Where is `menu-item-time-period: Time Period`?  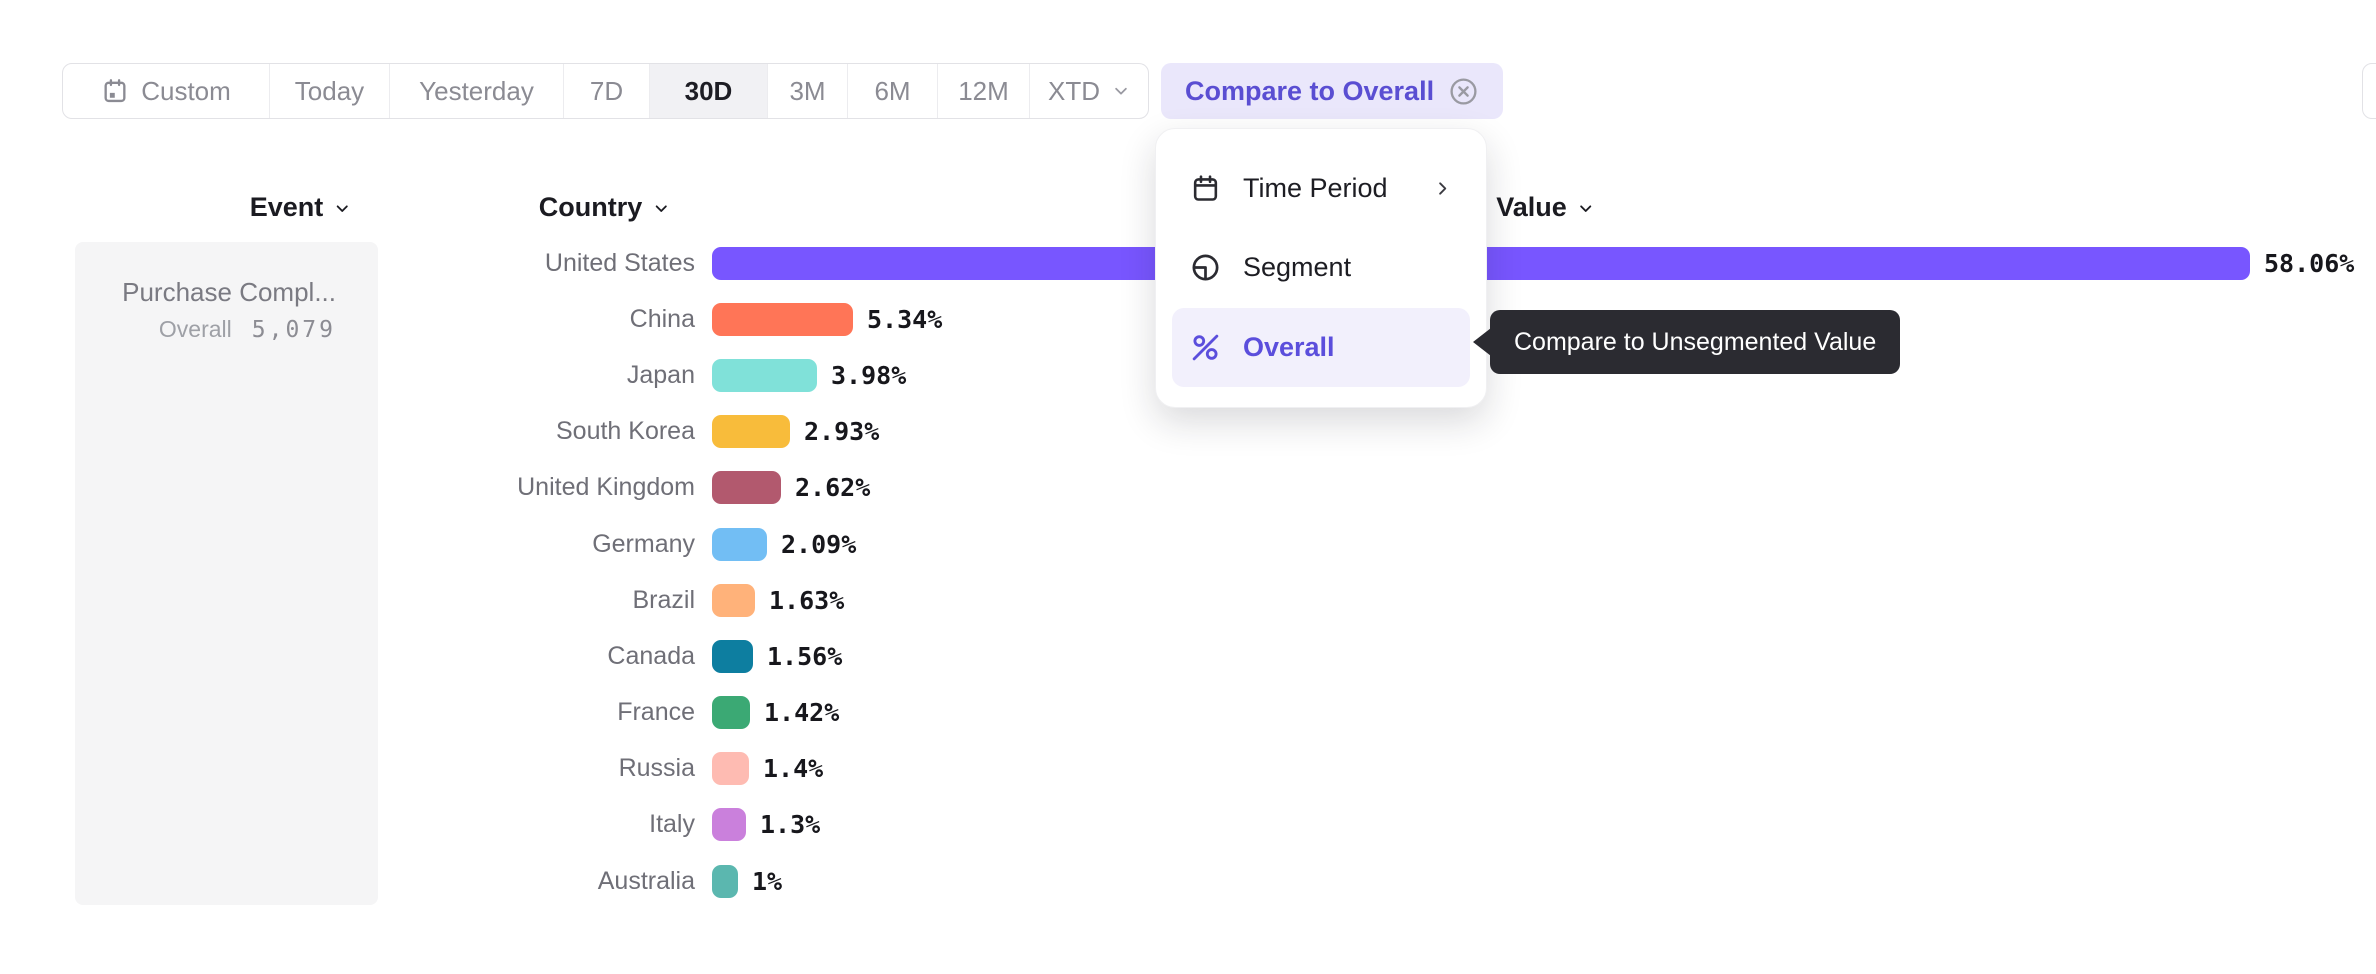
menu-item-time-period: Time Period is located at coordinates (1321, 188).